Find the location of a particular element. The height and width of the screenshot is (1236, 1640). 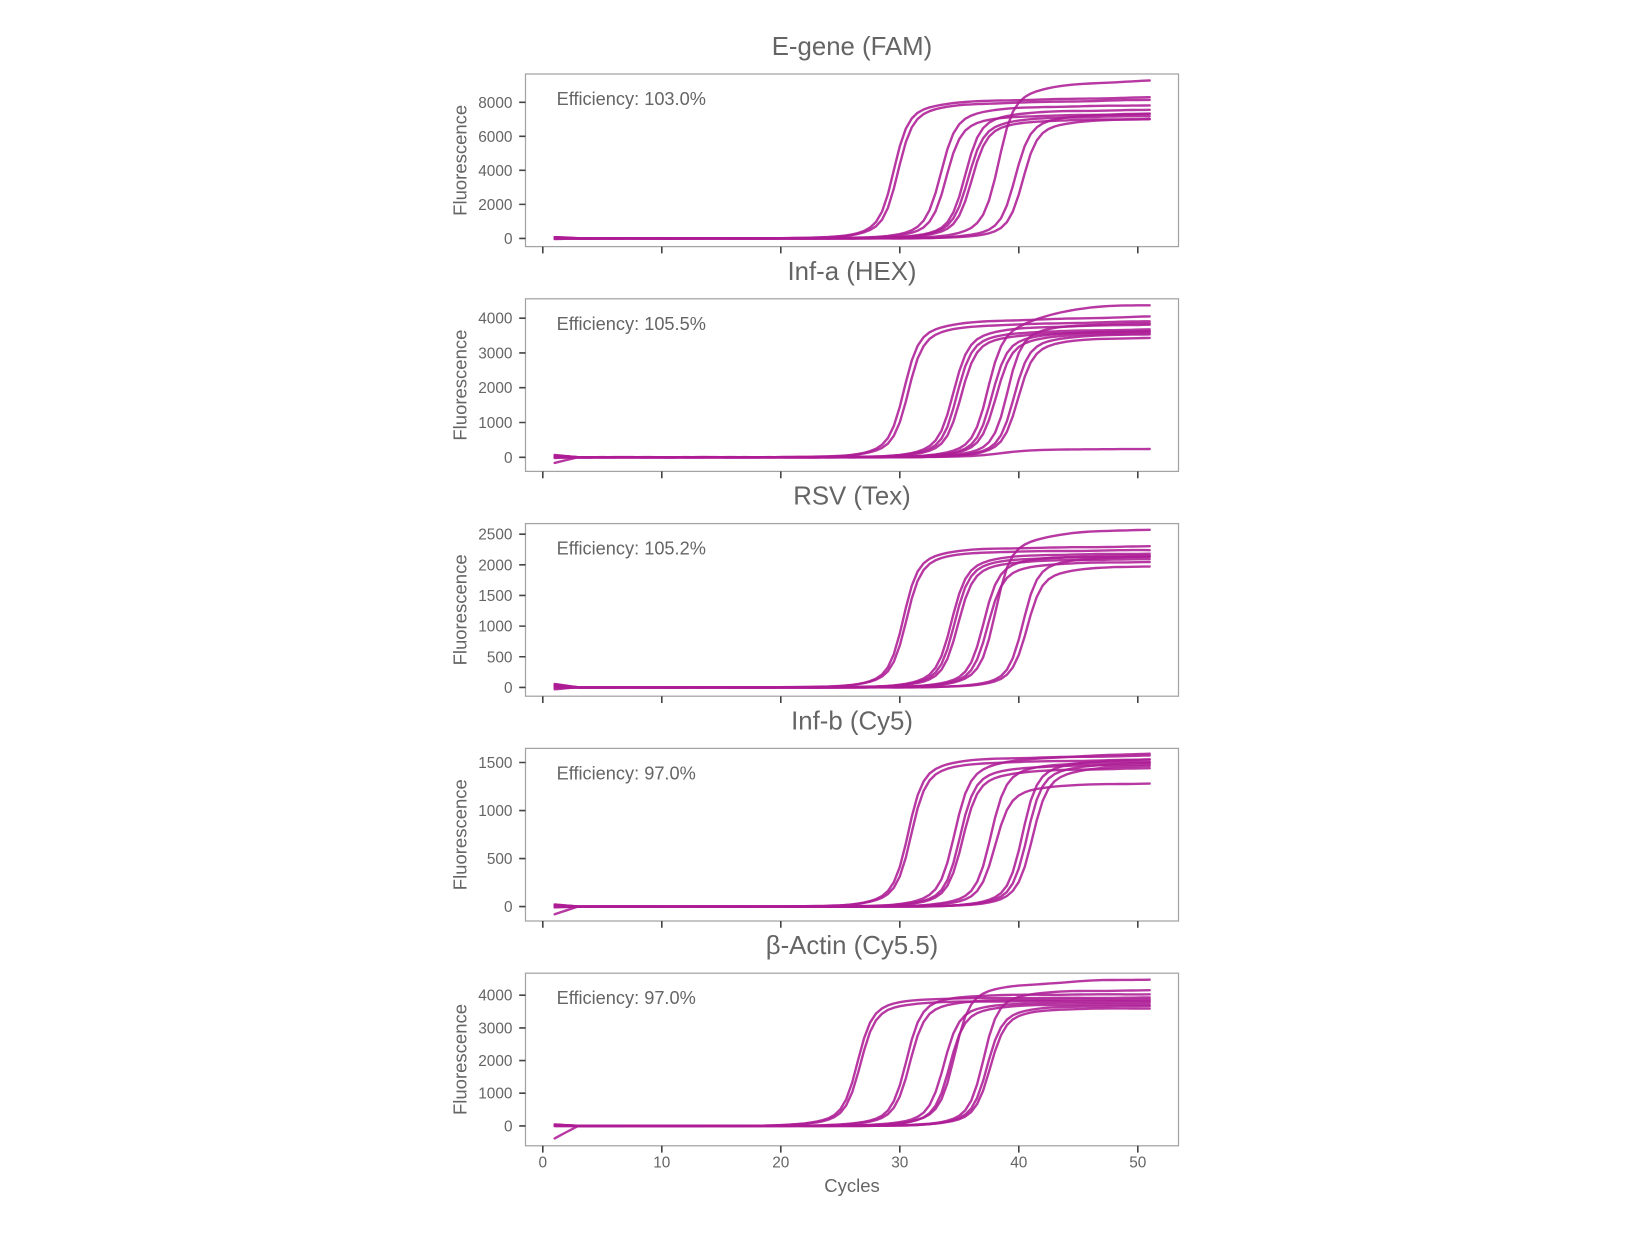

svg-text: 2500 is located at coordinates (495, 535).